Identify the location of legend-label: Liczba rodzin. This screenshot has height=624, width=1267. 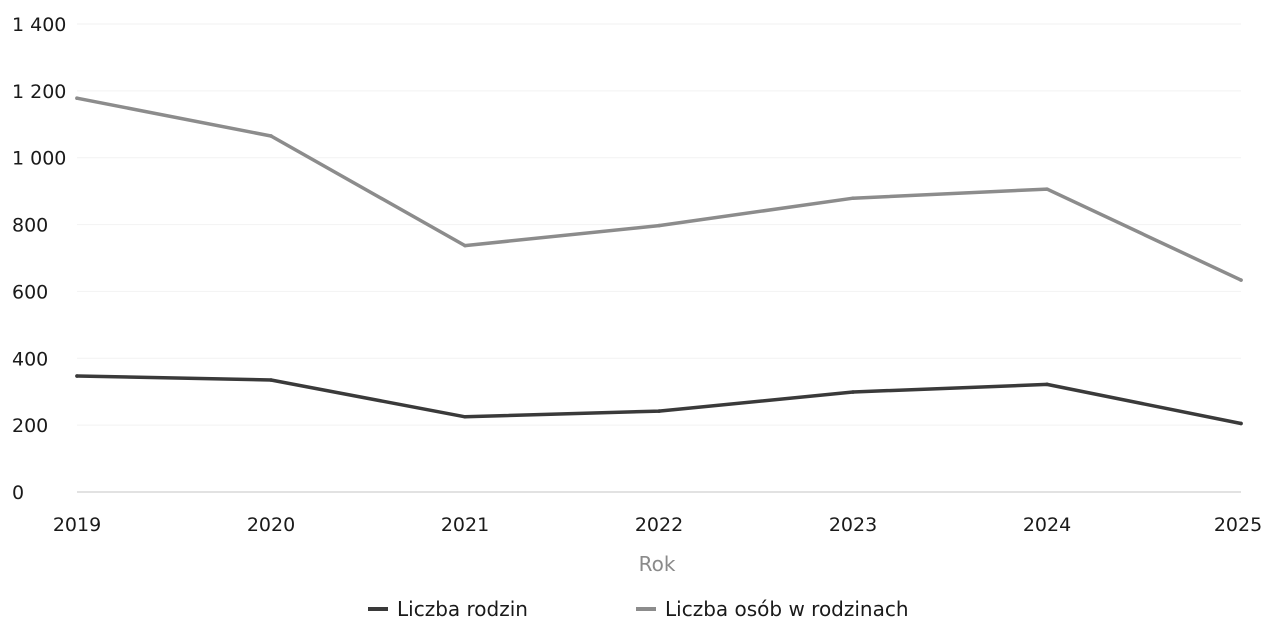
(462, 609).